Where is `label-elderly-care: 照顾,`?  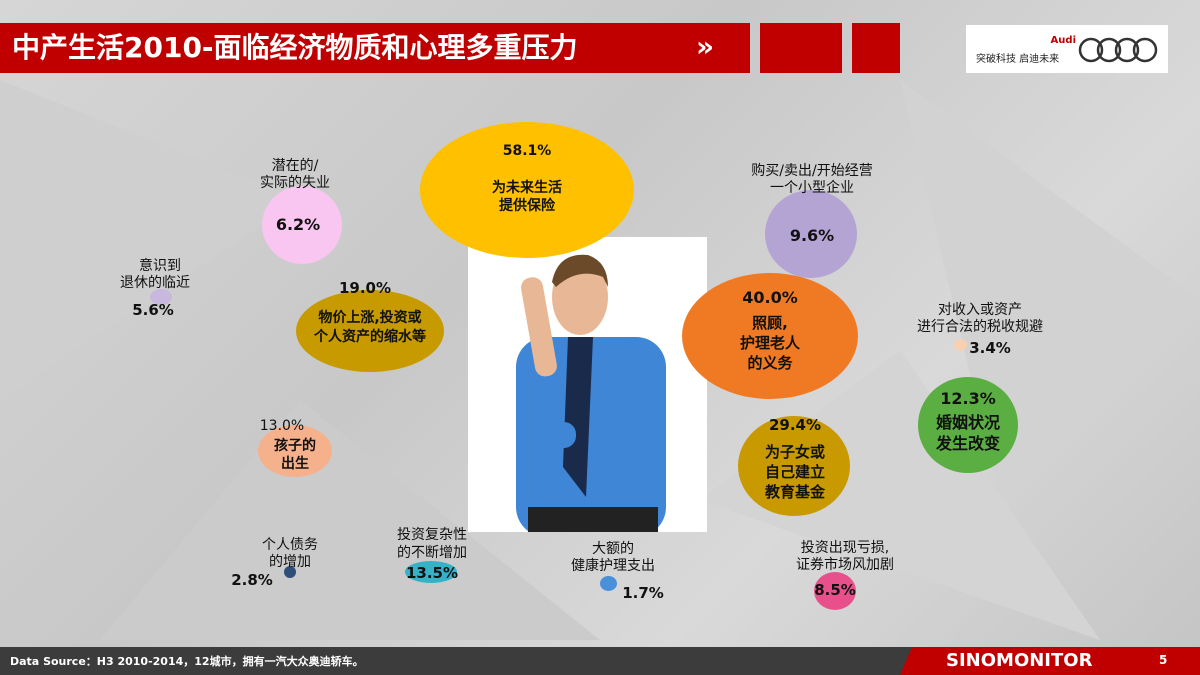
label-elderly-care: 照顾, is located at coordinates (770, 323).